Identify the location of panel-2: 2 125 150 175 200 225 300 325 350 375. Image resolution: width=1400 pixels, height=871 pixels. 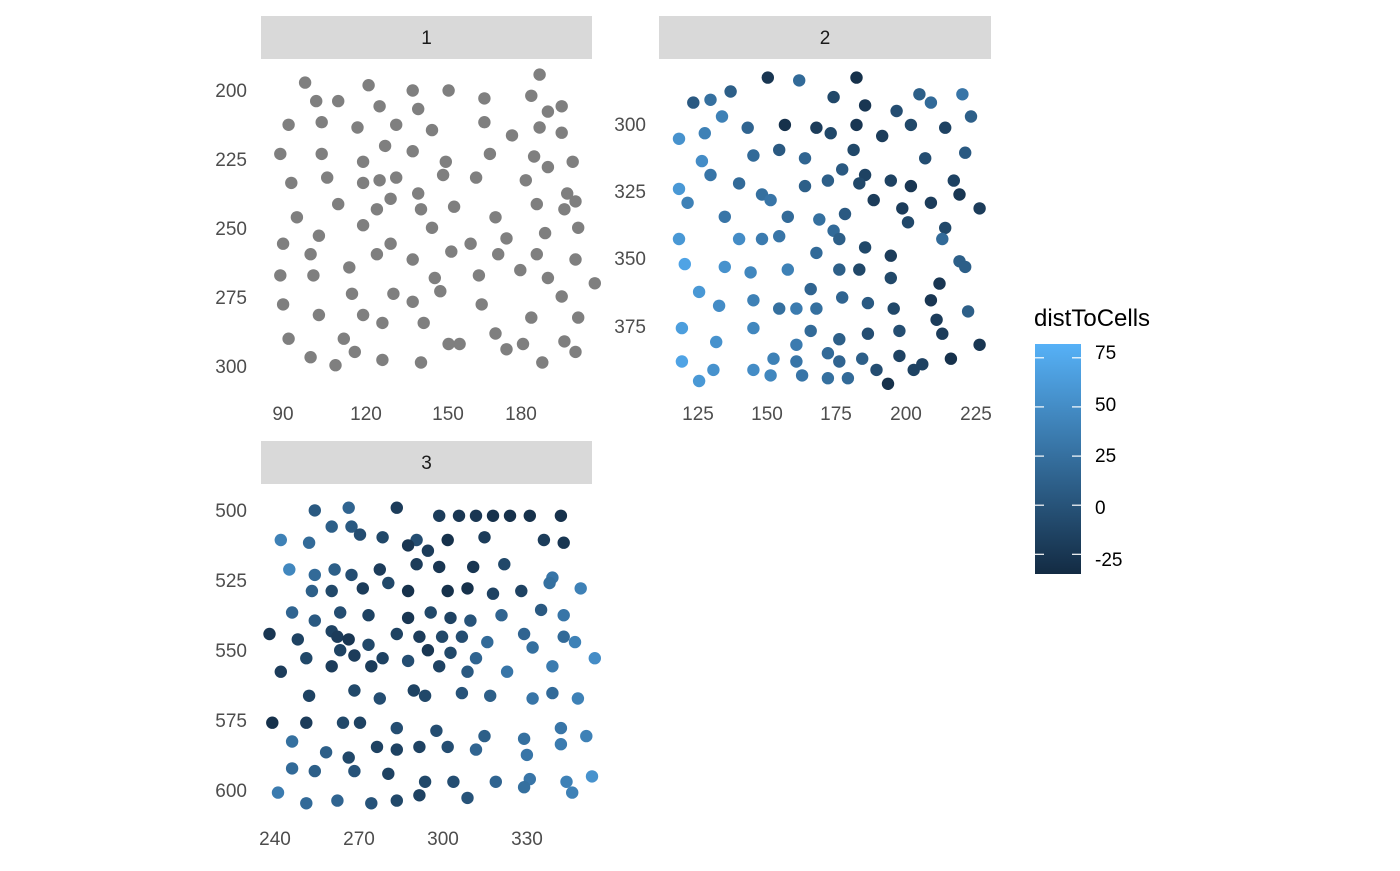
(803, 220).